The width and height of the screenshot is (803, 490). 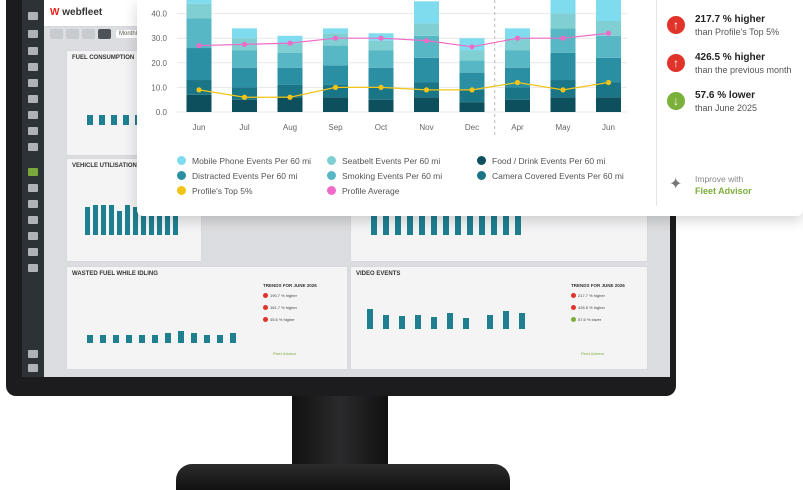 I want to click on camera-icon, so click(x=33, y=204).